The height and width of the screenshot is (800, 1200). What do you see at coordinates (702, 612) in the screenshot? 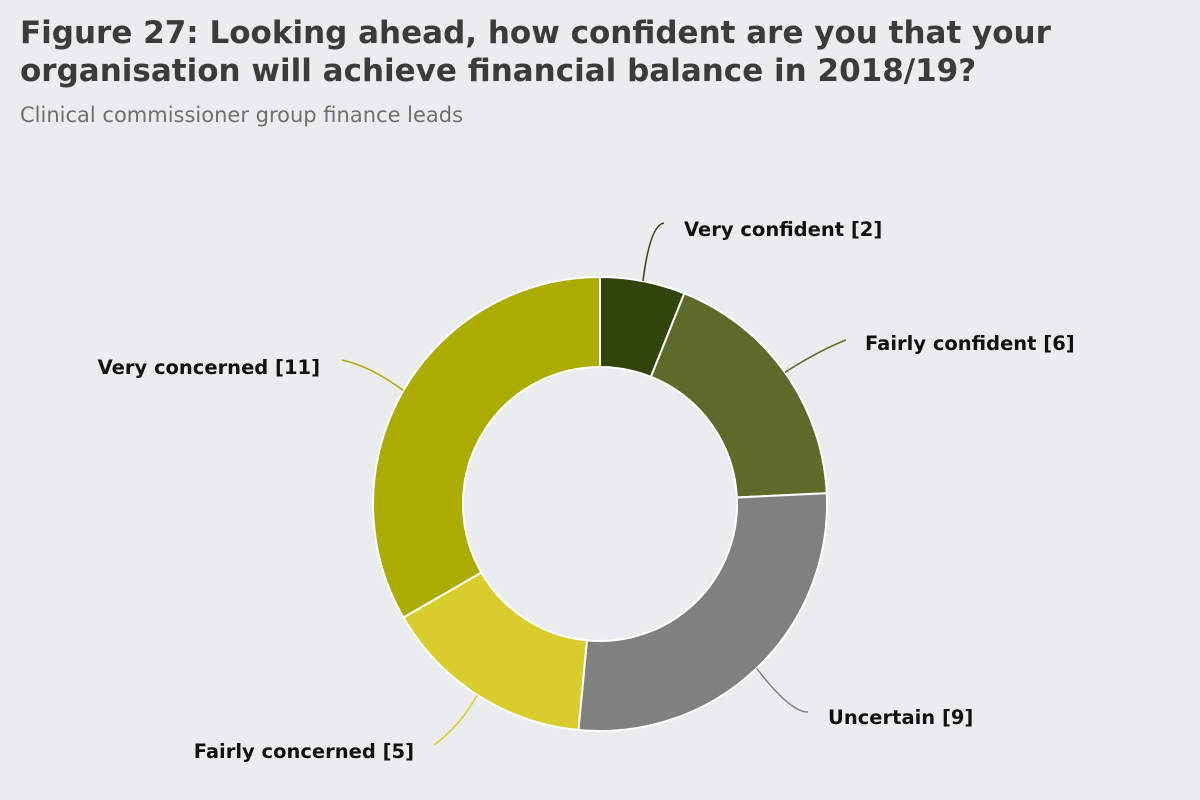
I see `slice-uncertain` at bounding box center [702, 612].